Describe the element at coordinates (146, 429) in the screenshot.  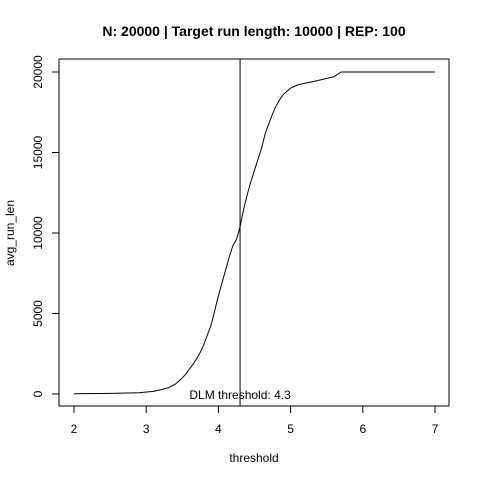
I see `x-tick-label: 3` at that location.